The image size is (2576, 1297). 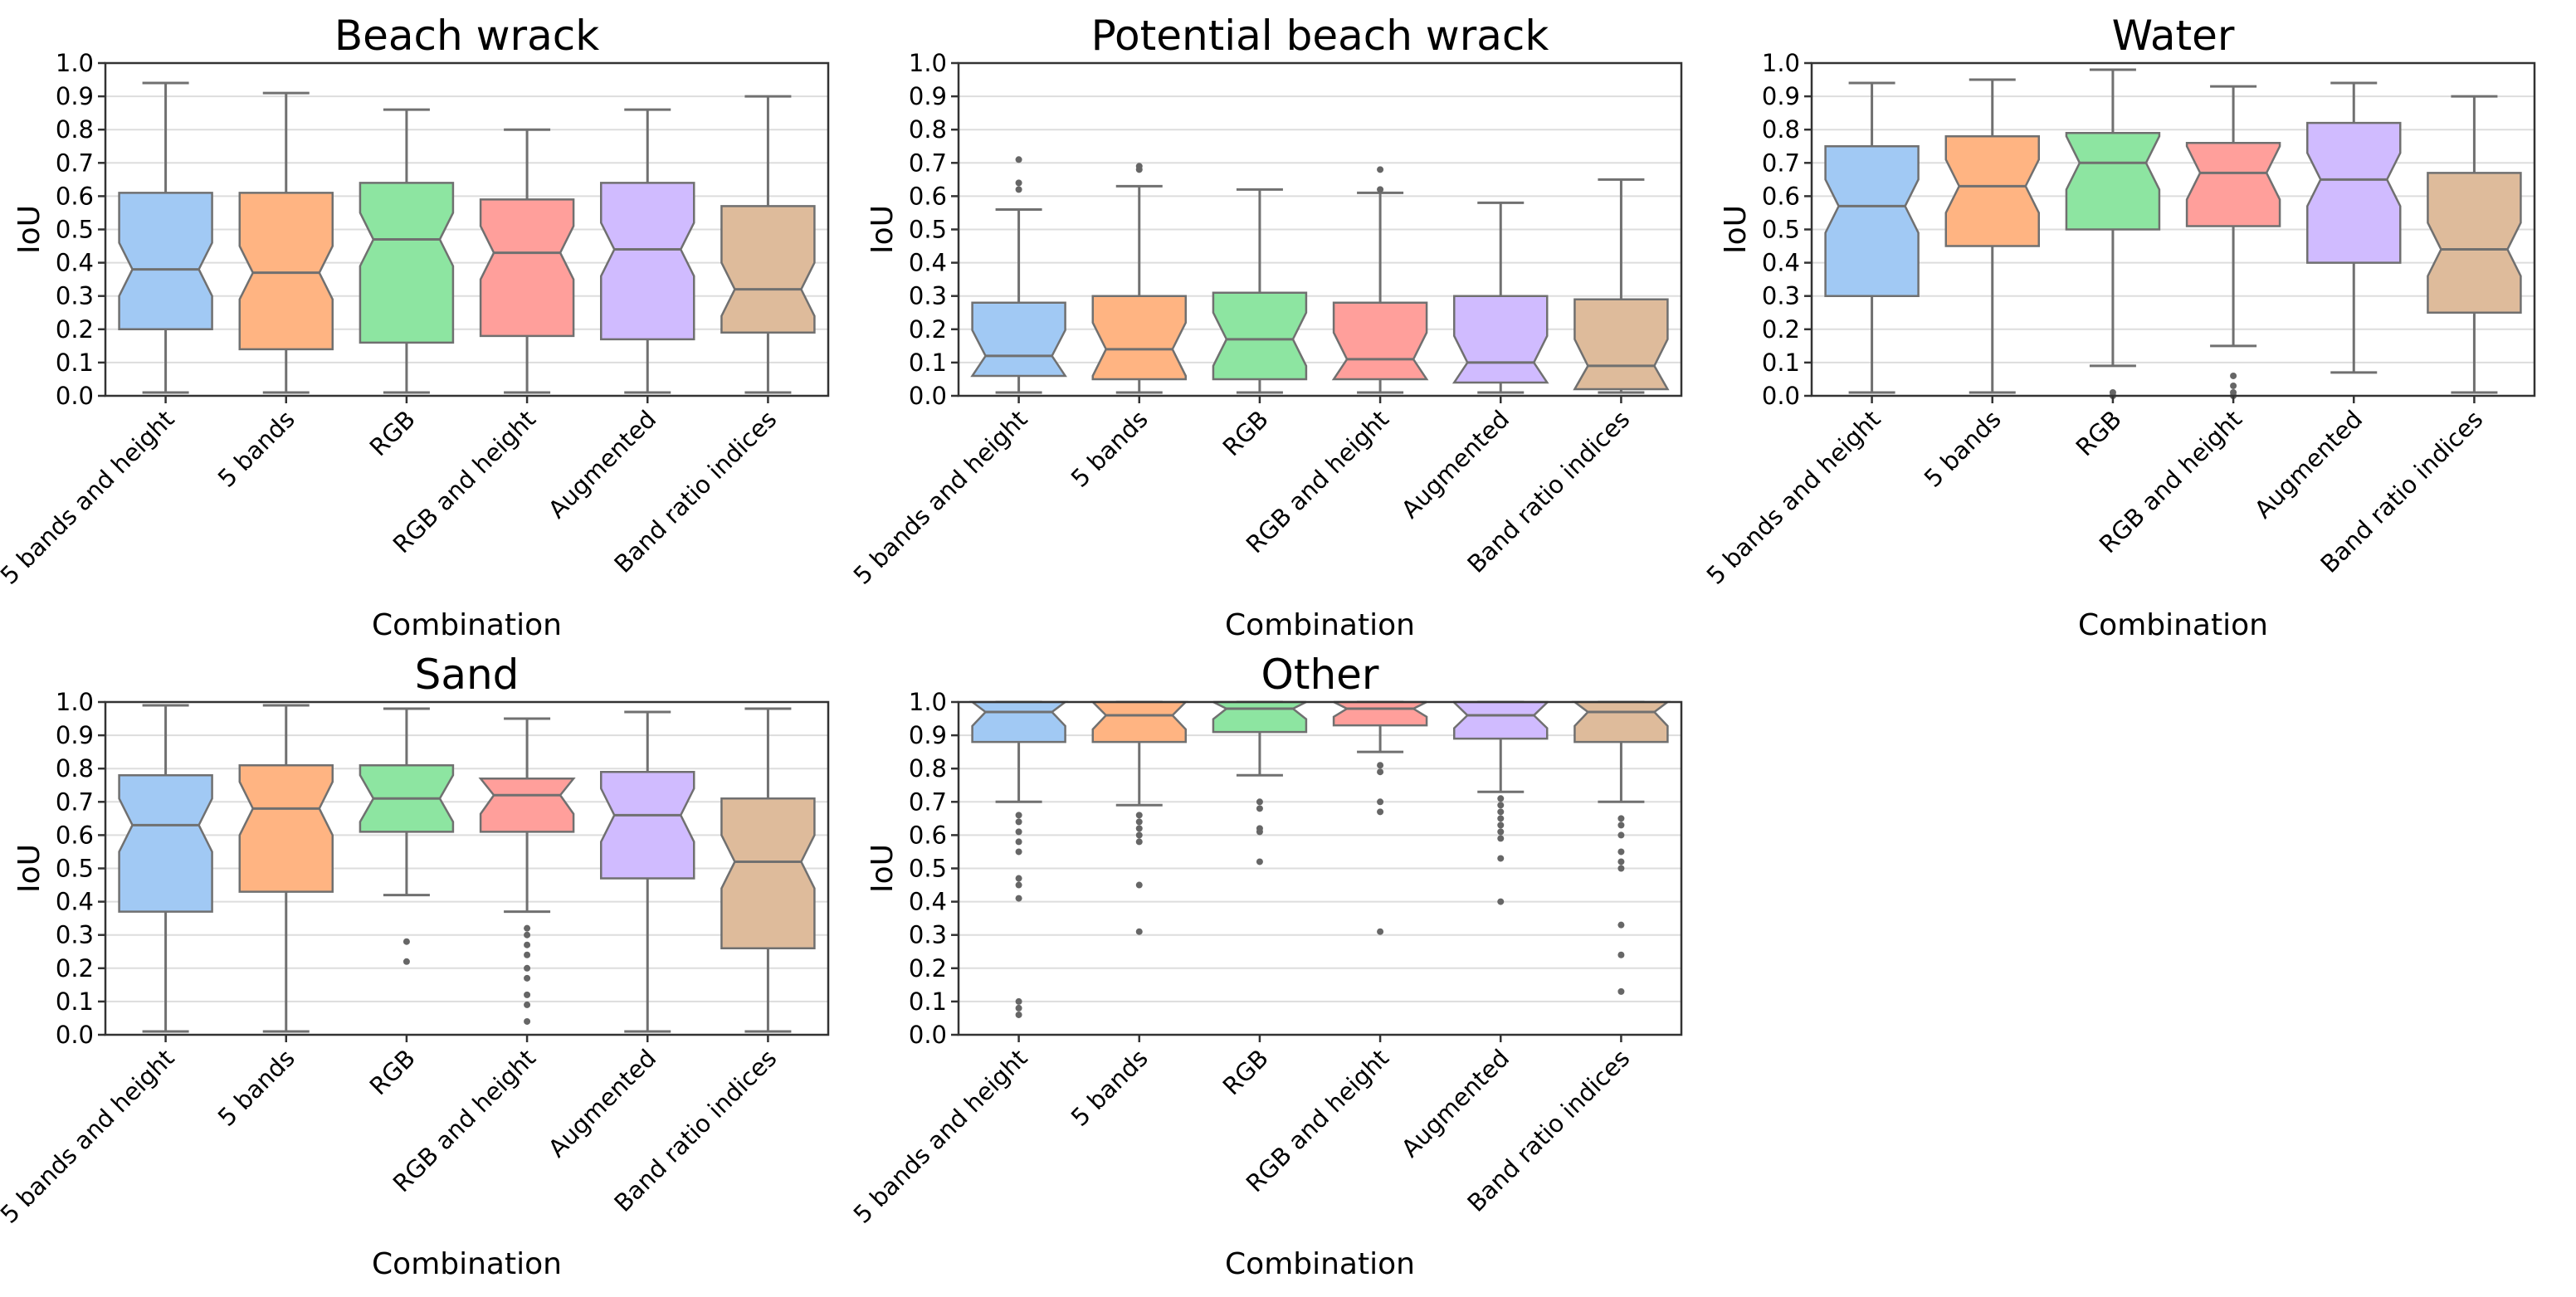 What do you see at coordinates (928, 969) in the screenshot?
I see `y-tick-label: 0.2` at bounding box center [928, 969].